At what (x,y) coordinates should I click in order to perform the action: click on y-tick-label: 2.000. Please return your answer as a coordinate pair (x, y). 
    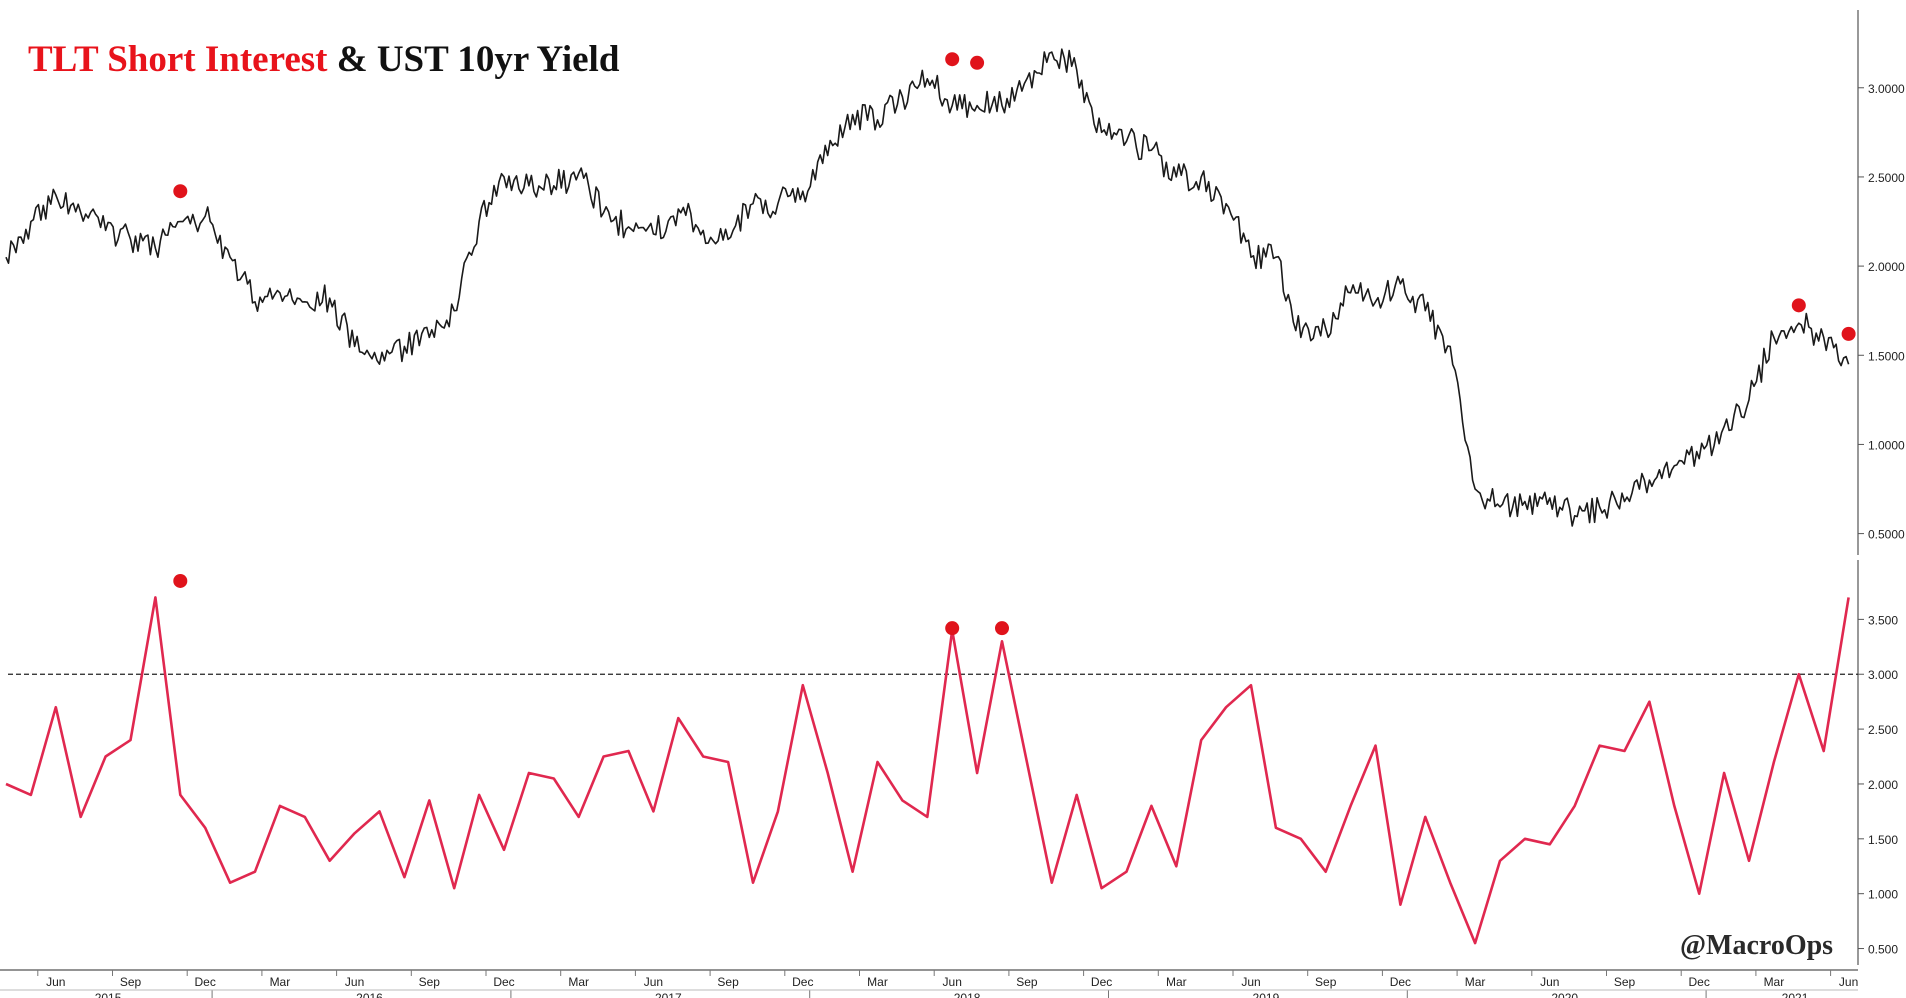
    Looking at the image, I should click on (1883, 785).